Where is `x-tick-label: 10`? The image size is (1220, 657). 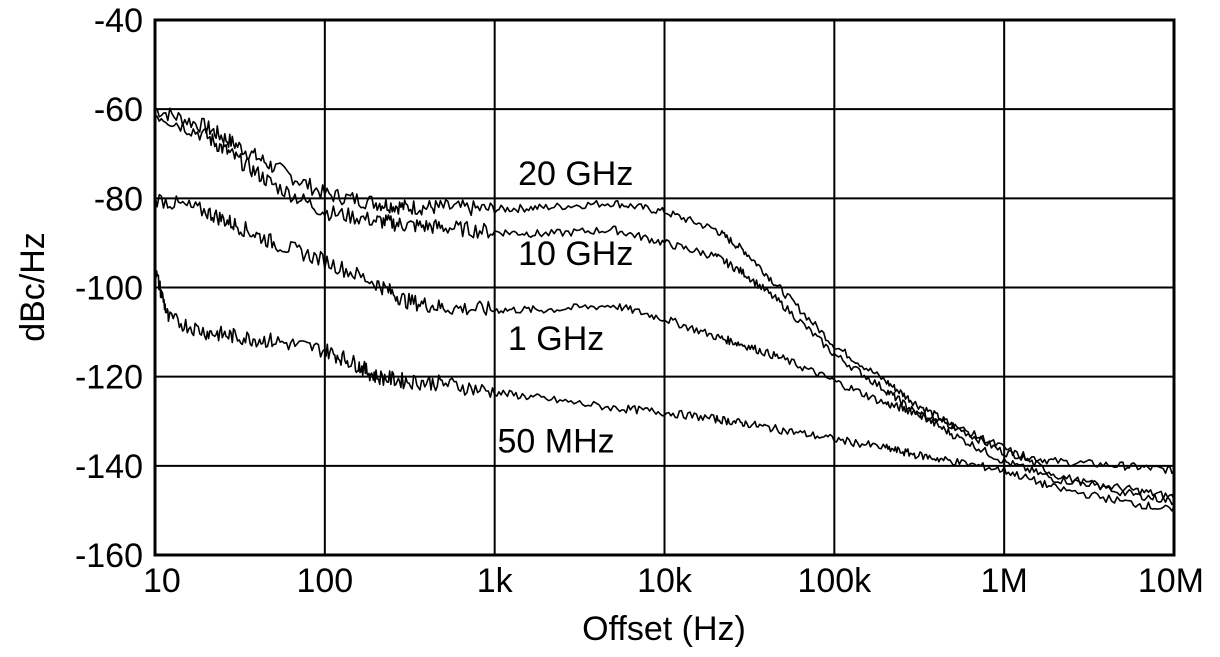
x-tick-label: 10 is located at coordinates (162, 581).